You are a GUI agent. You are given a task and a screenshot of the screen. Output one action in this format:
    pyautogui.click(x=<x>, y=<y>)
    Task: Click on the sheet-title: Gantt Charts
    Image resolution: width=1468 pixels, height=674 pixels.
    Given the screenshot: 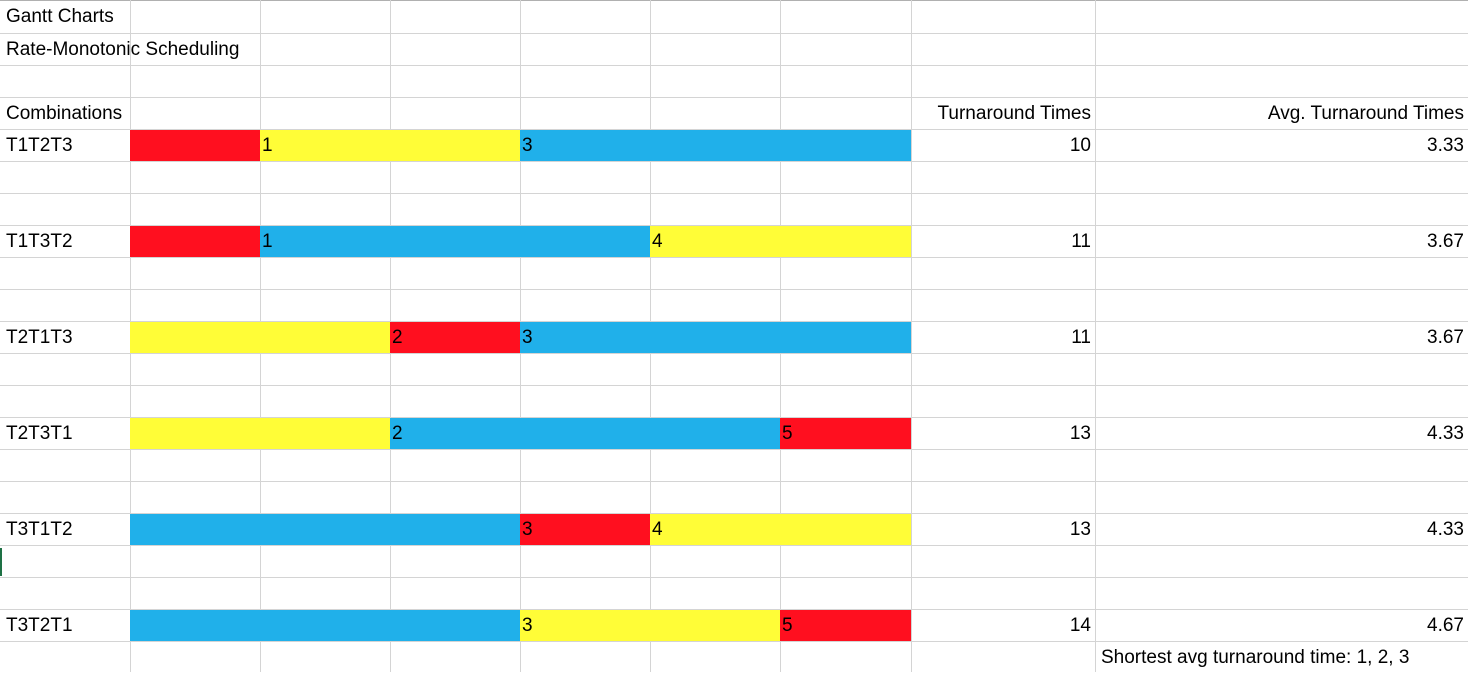 What is the action you would take?
    pyautogui.click(x=60, y=16)
    